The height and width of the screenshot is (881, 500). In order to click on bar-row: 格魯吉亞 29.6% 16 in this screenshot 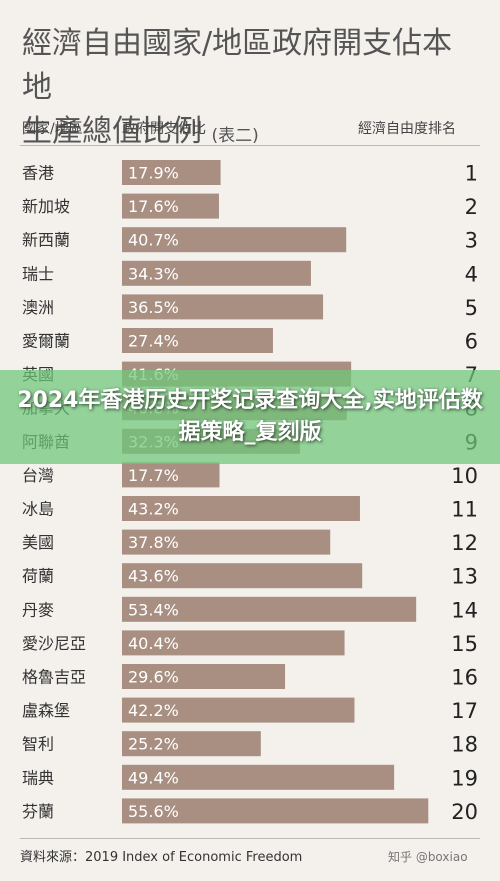, I will do `click(250, 677)`.